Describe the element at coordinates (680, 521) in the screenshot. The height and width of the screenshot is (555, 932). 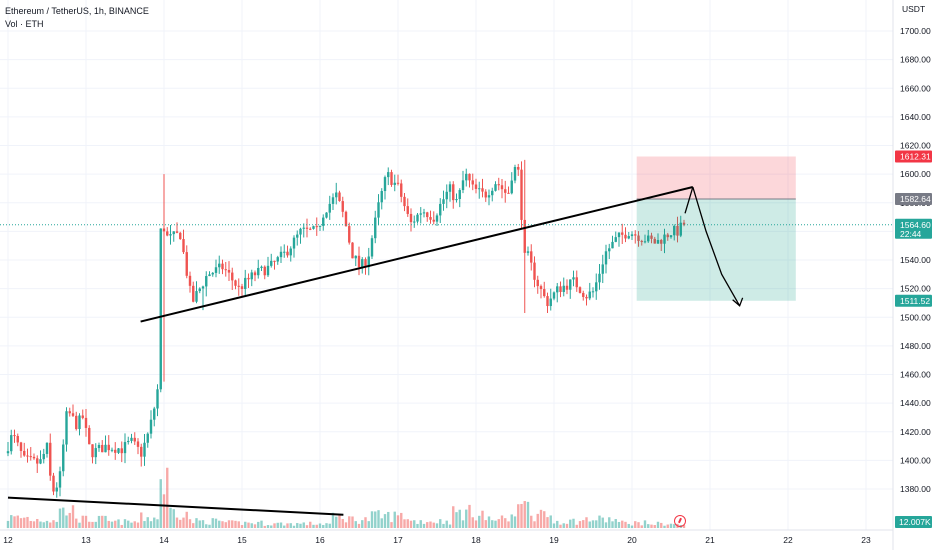
I see `bar-replay-clock-icon` at that location.